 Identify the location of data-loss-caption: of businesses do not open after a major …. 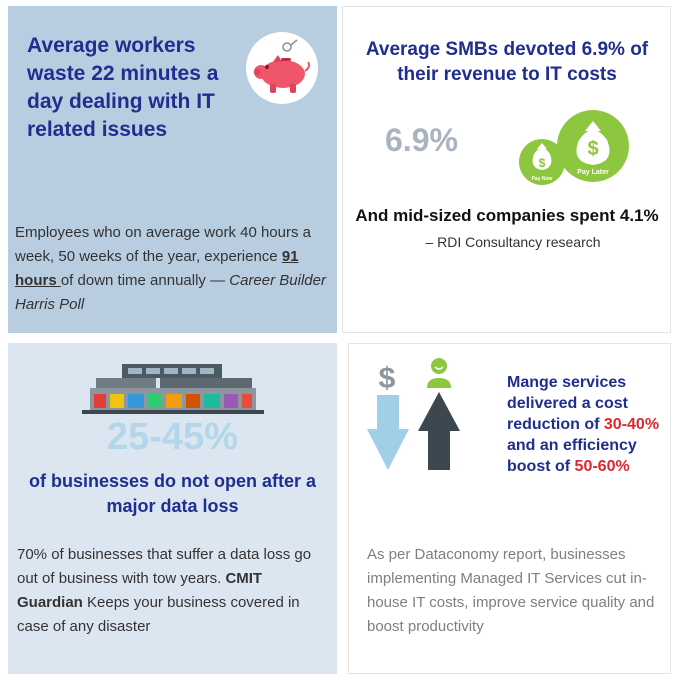
(172, 493).